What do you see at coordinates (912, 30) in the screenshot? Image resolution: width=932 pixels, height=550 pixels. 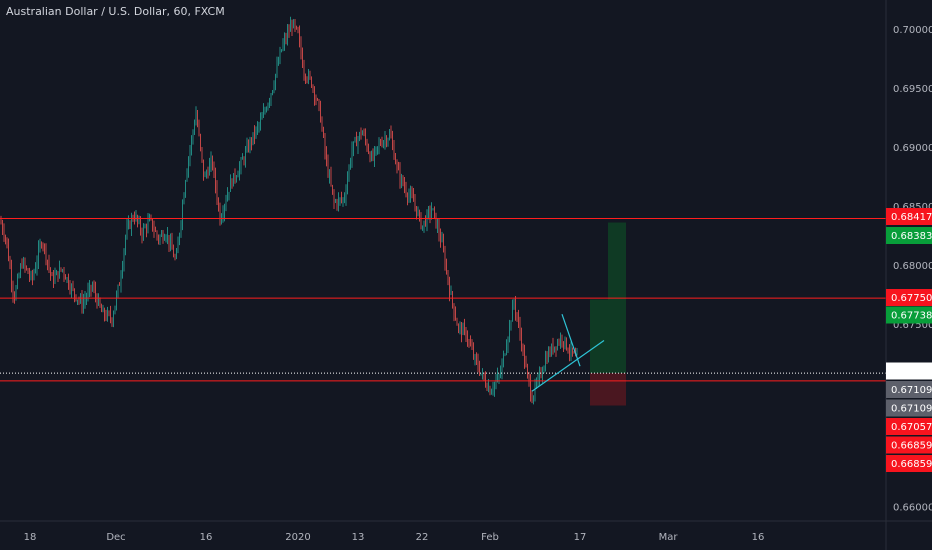 I see `y-tick-label: 0.70000` at bounding box center [912, 30].